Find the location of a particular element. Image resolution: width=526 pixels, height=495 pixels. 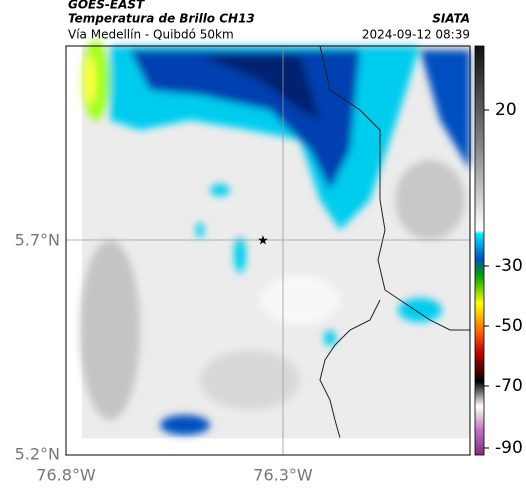

source: GOES-EAST is located at coordinates (106, 6).